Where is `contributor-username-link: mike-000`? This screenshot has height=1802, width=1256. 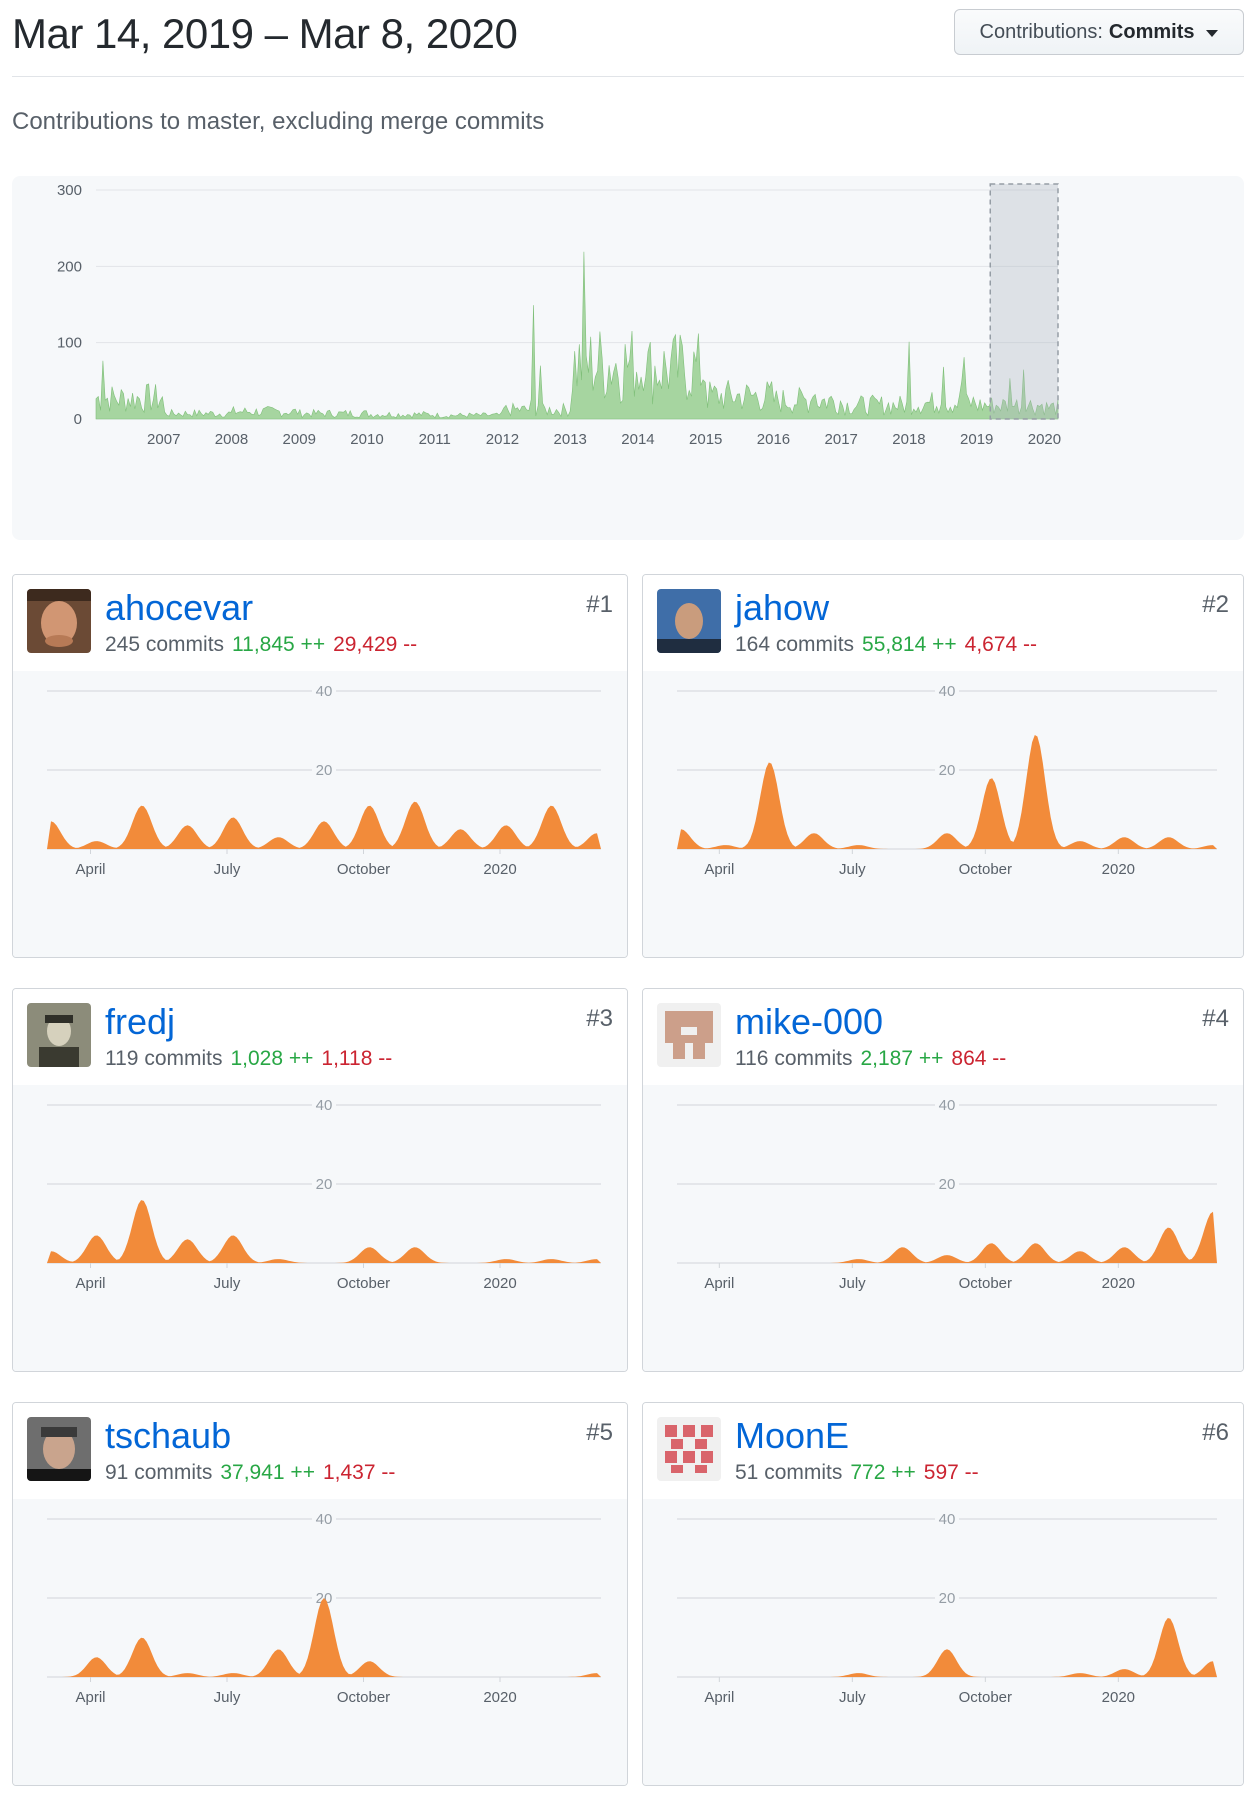
contributor-username-link: mike-000 is located at coordinates (809, 1021).